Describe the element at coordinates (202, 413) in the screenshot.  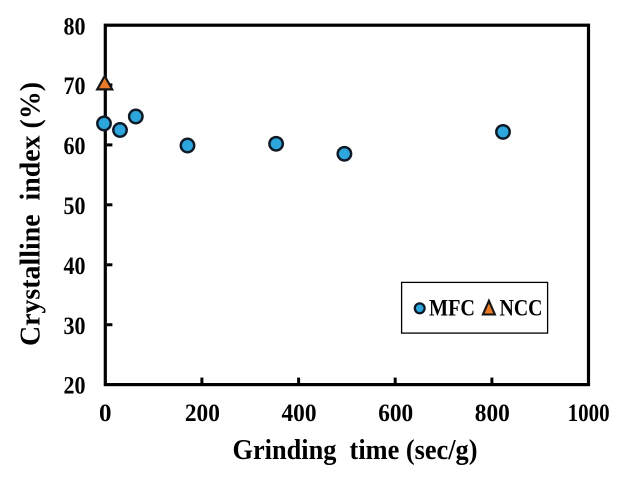
I see `svg-text: 200` at that location.